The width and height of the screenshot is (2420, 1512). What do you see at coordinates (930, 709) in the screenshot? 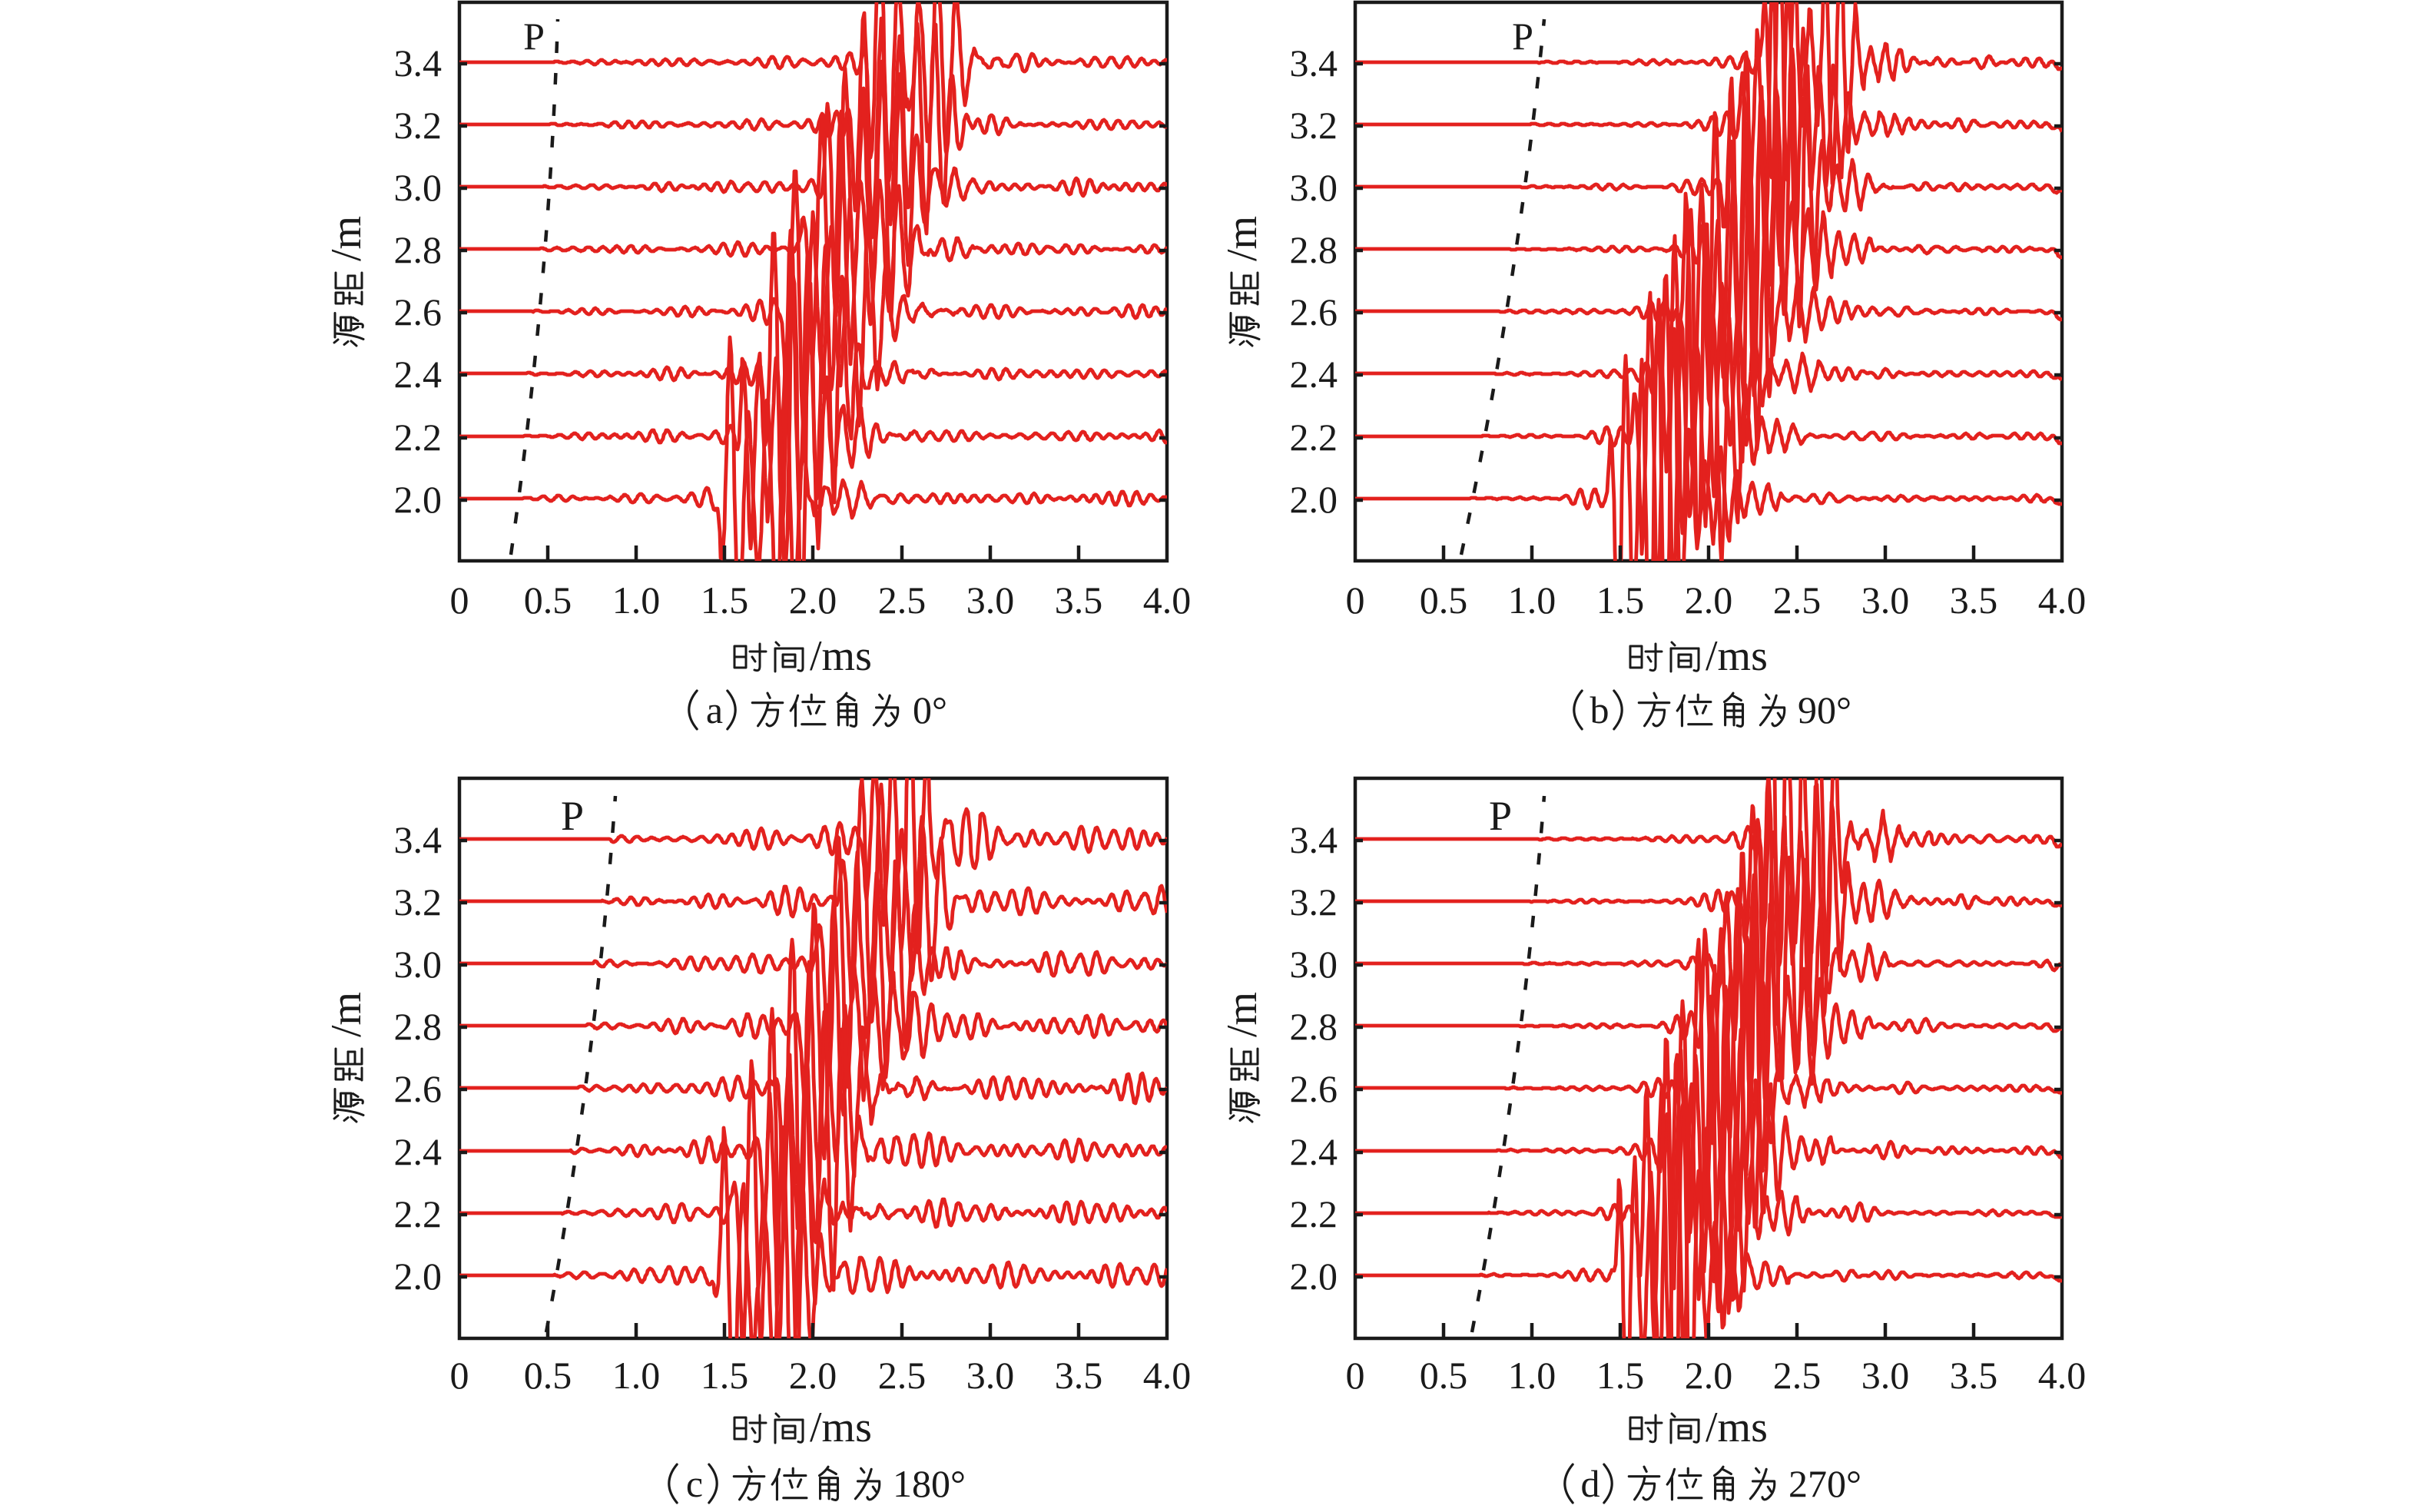
I see `svg-text: 0°` at bounding box center [930, 709].